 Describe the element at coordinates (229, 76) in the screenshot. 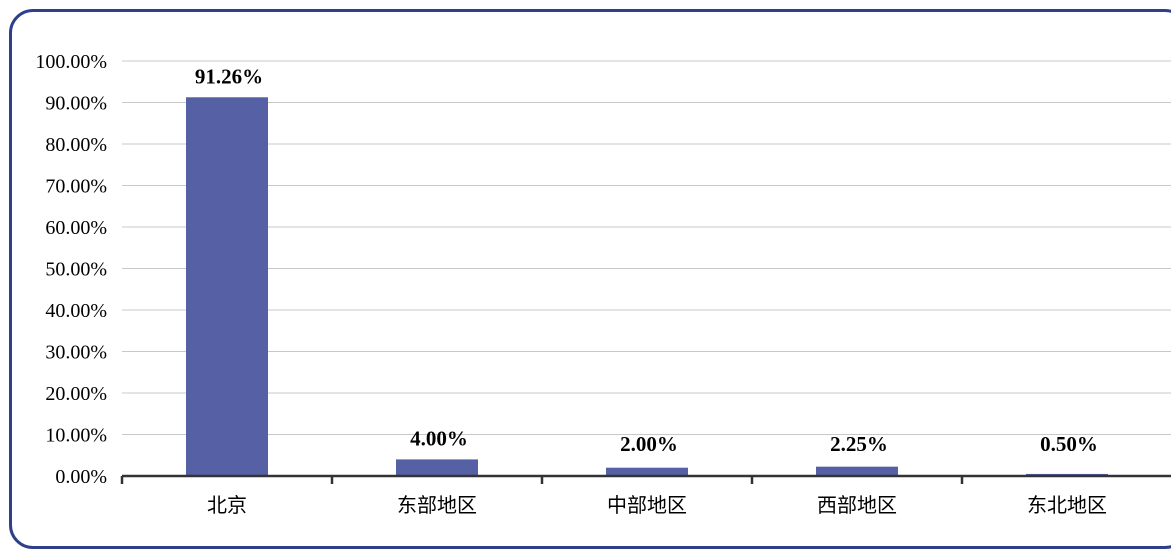

I see `data-label: 91.26%` at that location.